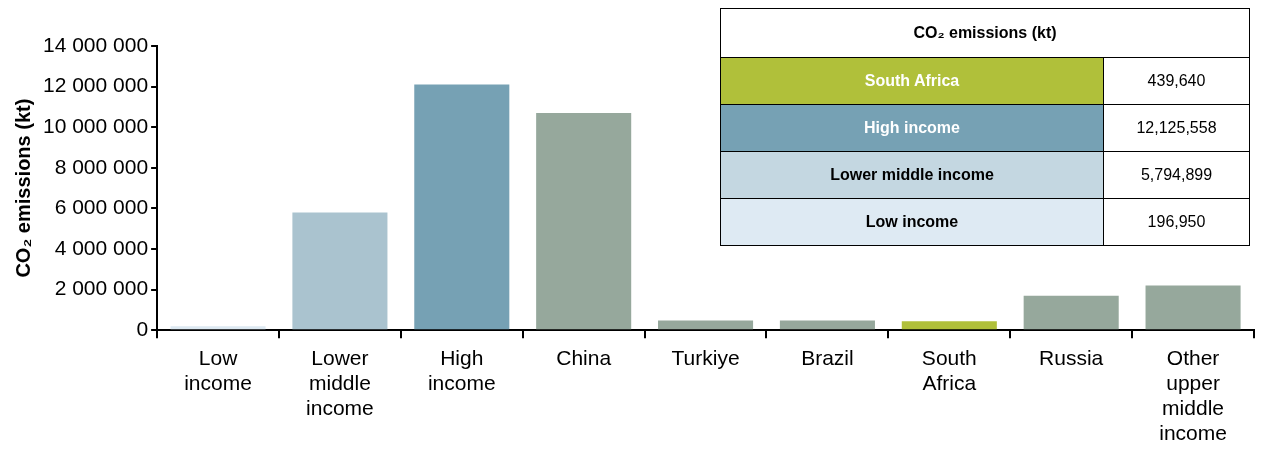 The width and height of the screenshot is (1272, 455). Describe the element at coordinates (912, 128) in the screenshot. I see `table-cell: High income` at that location.